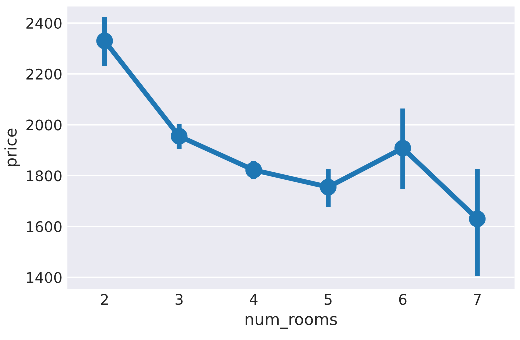 This screenshot has height=340, width=520. I want to click on x-tick-label: 6, so click(403, 300).